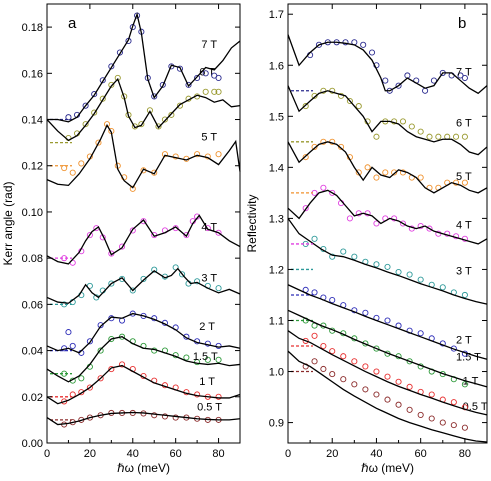 The image size is (491, 481). Describe the element at coordinates (376, 454) in the screenshot. I see `x-tick-label: 40` at that location.